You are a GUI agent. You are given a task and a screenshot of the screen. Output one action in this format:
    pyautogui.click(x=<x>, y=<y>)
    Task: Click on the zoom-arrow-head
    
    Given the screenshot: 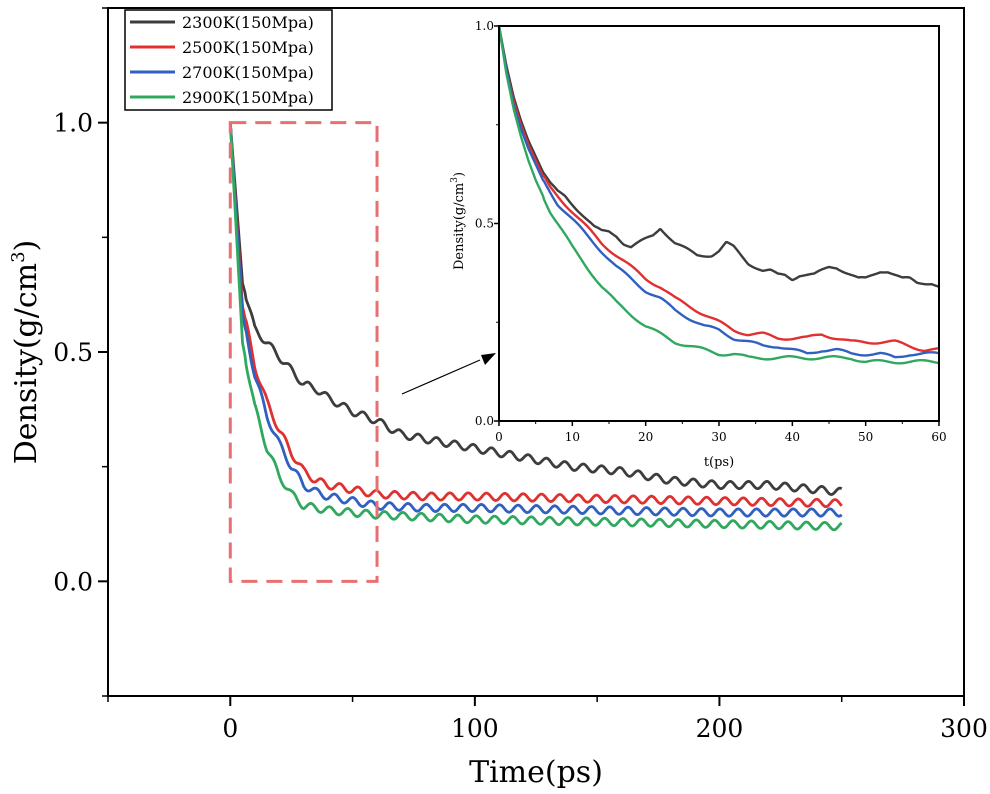 What is the action you would take?
    pyautogui.click(x=488, y=359)
    